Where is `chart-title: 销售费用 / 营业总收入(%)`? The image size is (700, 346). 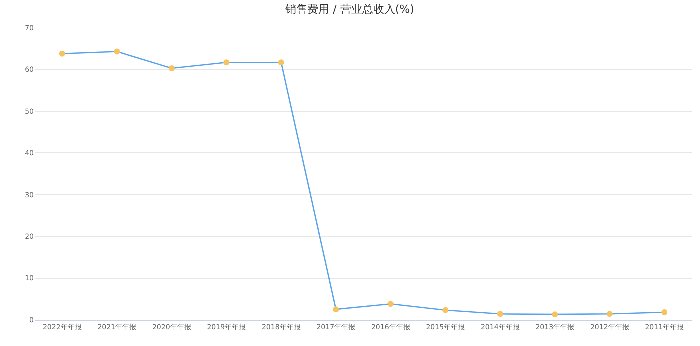
chart-title: 销售费用 / 营业总收入(%) is located at coordinates (349, 9).